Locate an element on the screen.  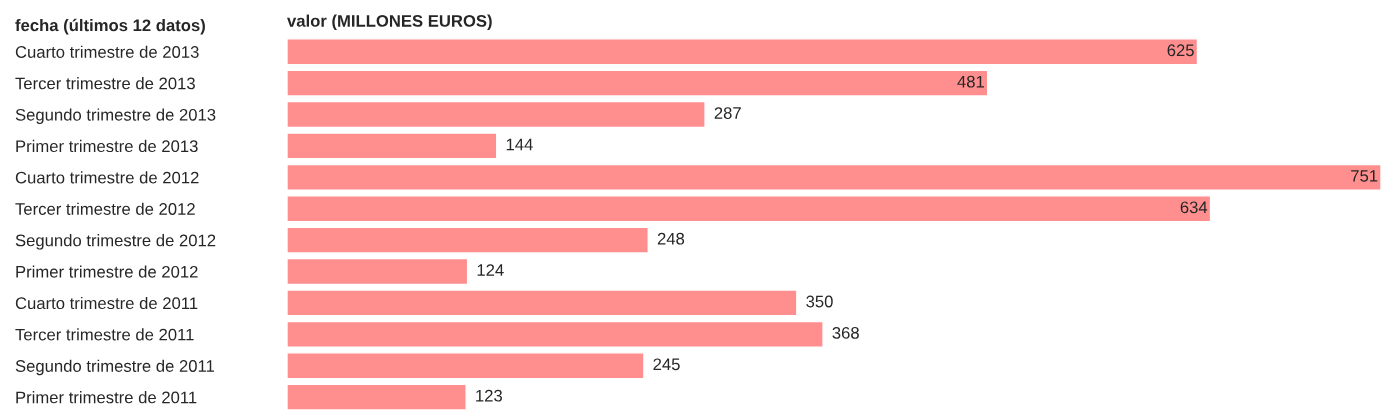
data-label: 481 is located at coordinates (970, 81).